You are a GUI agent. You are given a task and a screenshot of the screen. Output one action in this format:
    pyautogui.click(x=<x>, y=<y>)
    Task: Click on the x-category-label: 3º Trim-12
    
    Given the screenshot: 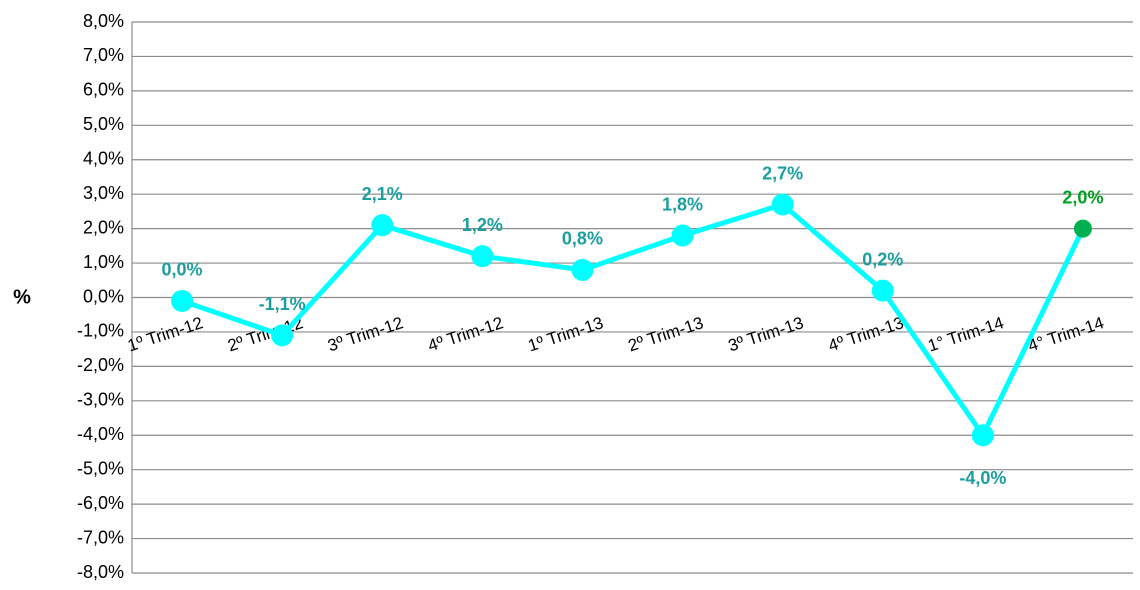 What is the action you would take?
    pyautogui.click(x=365, y=334)
    